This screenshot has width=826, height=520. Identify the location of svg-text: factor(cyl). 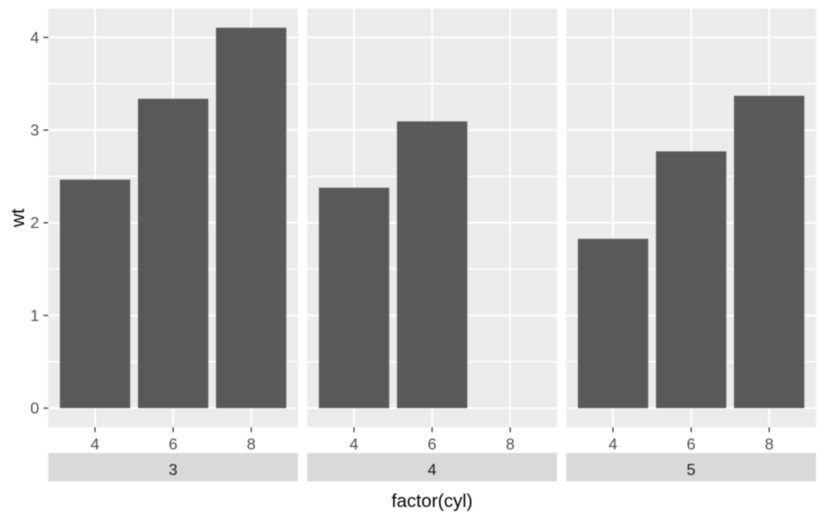
(431, 500).